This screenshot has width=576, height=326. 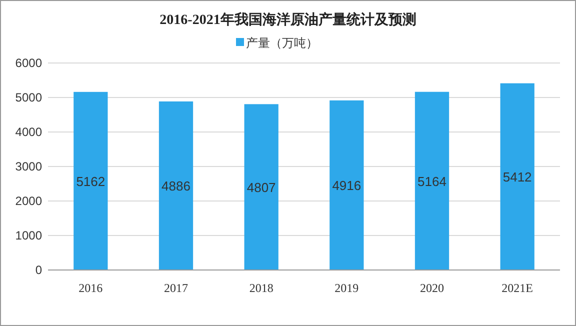 I want to click on y-tick-label: 4000, so click(x=28, y=132).